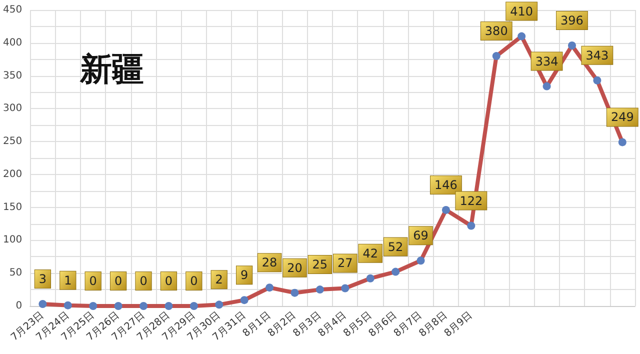  What do you see at coordinates (244, 275) in the screenshot?
I see `data-label: 9` at bounding box center [244, 275].